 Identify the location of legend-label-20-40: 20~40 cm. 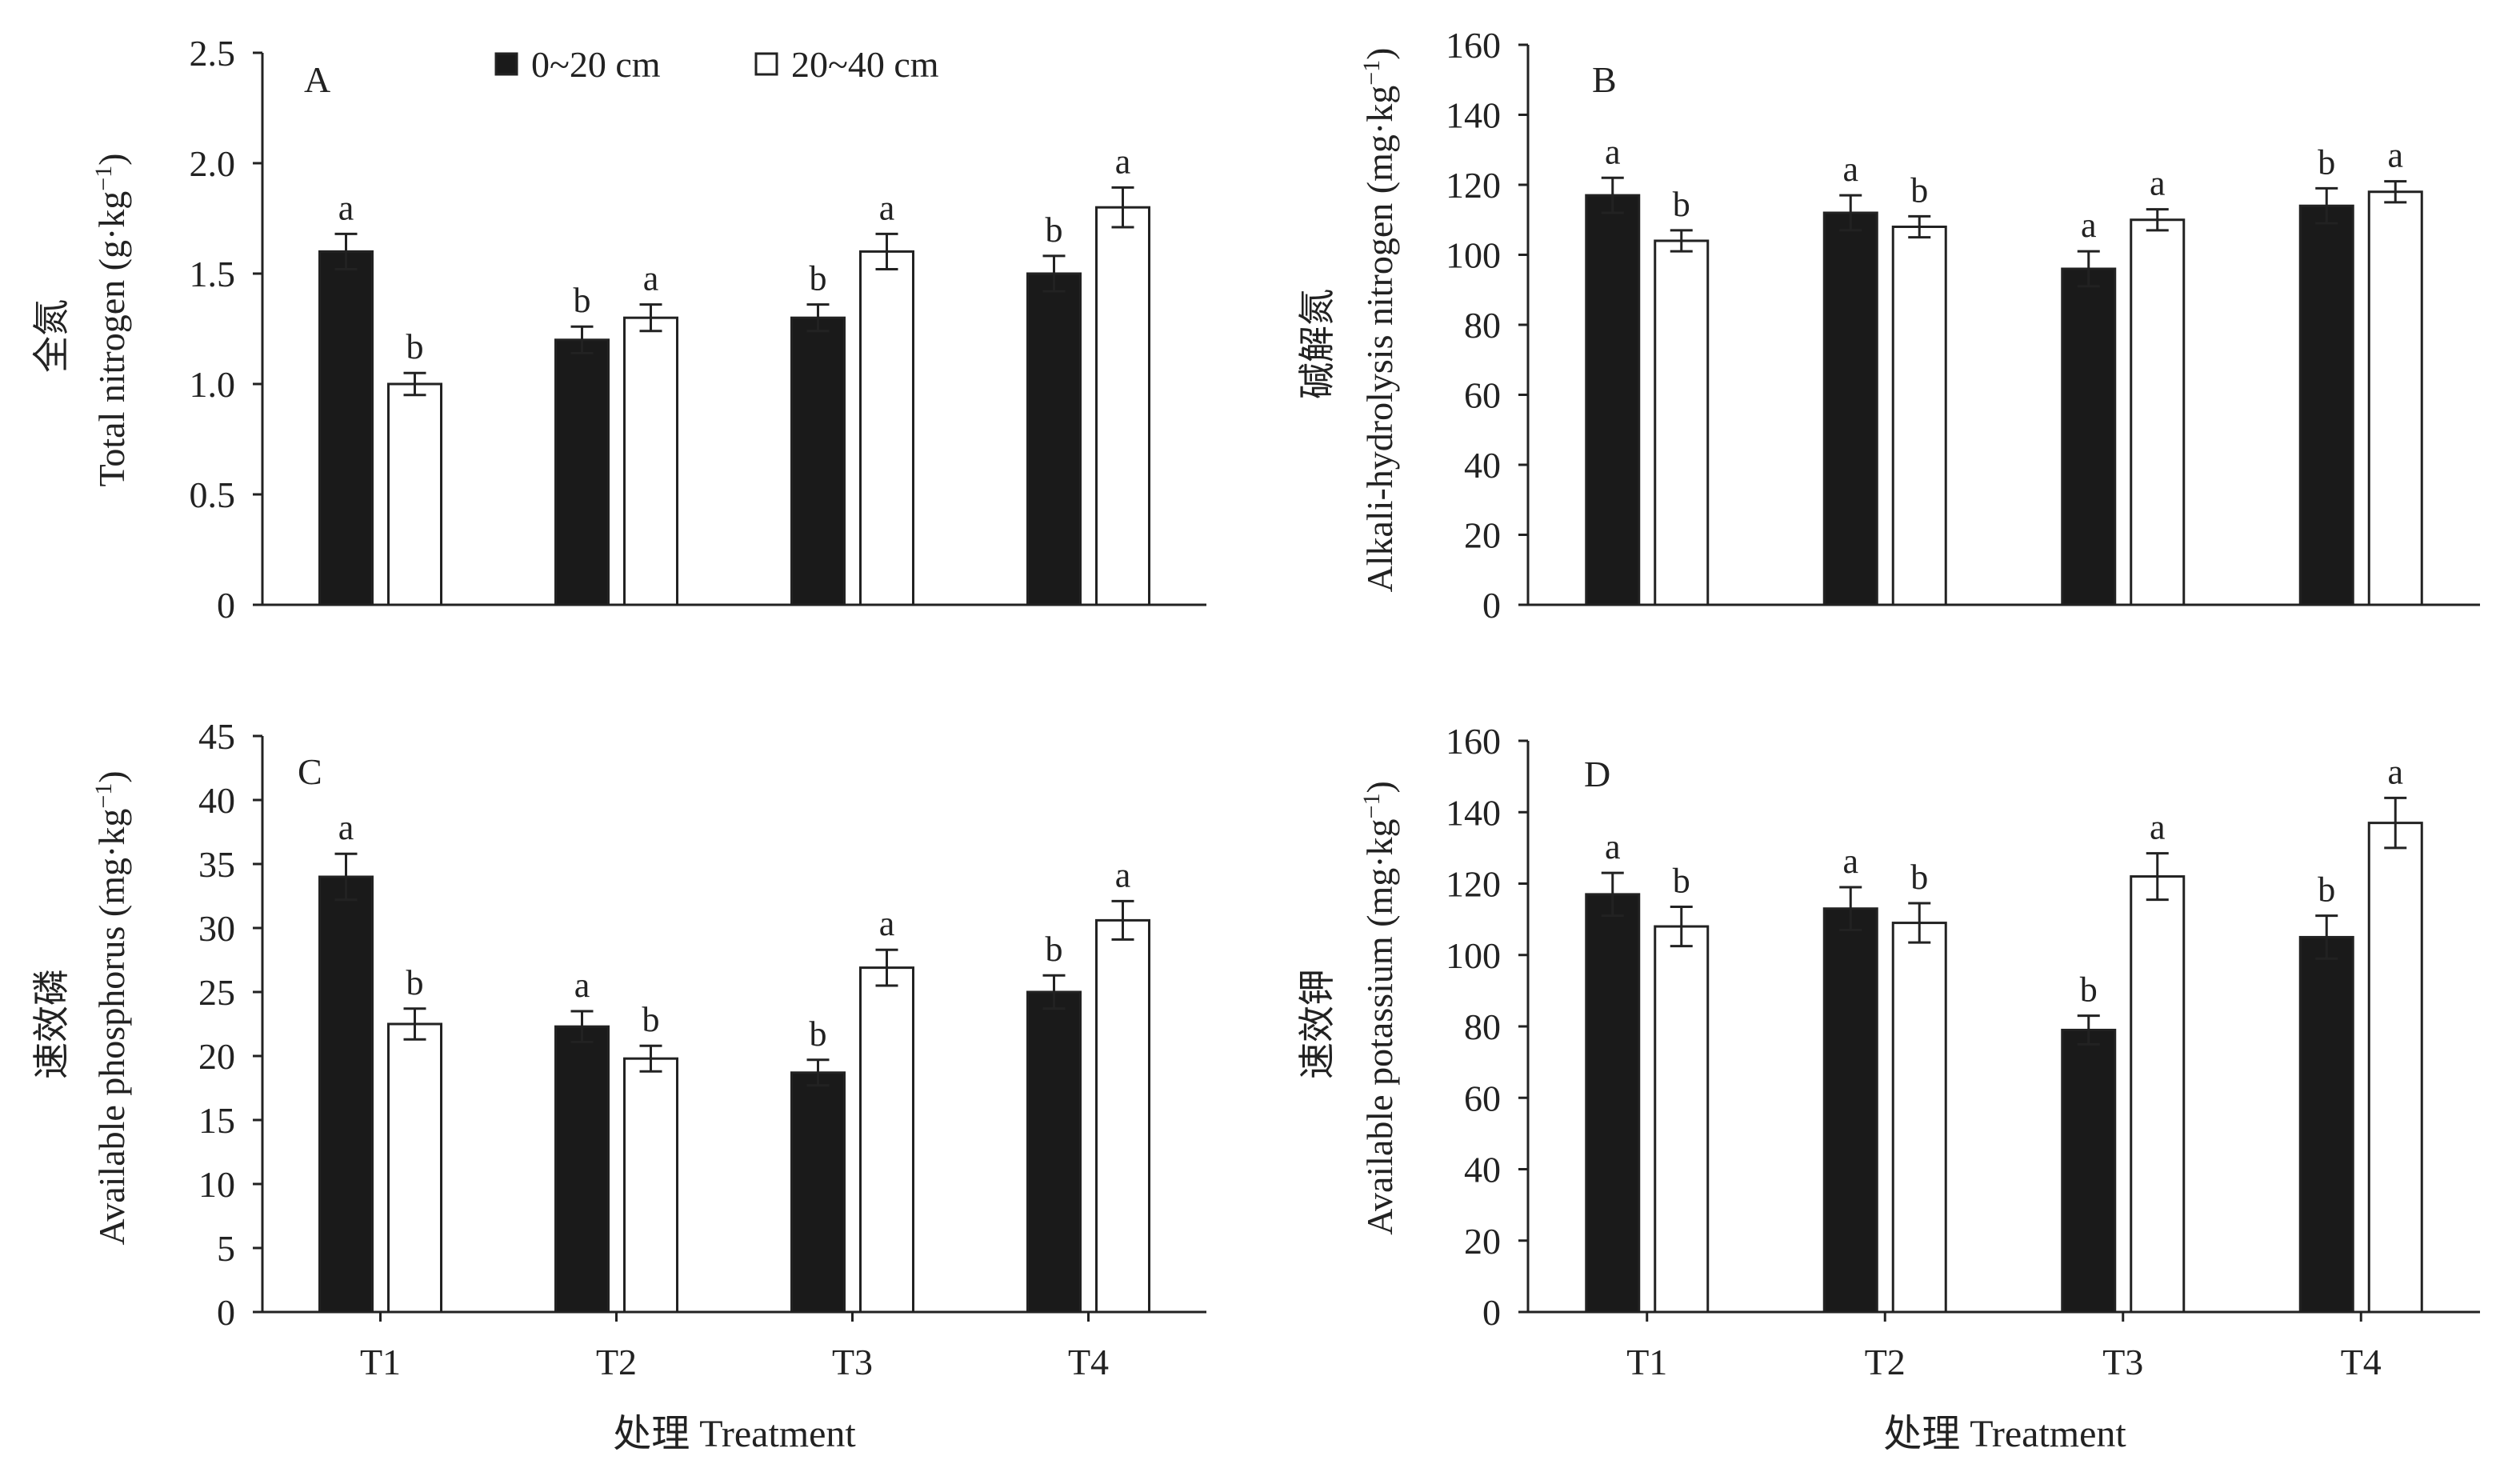
(865, 64).